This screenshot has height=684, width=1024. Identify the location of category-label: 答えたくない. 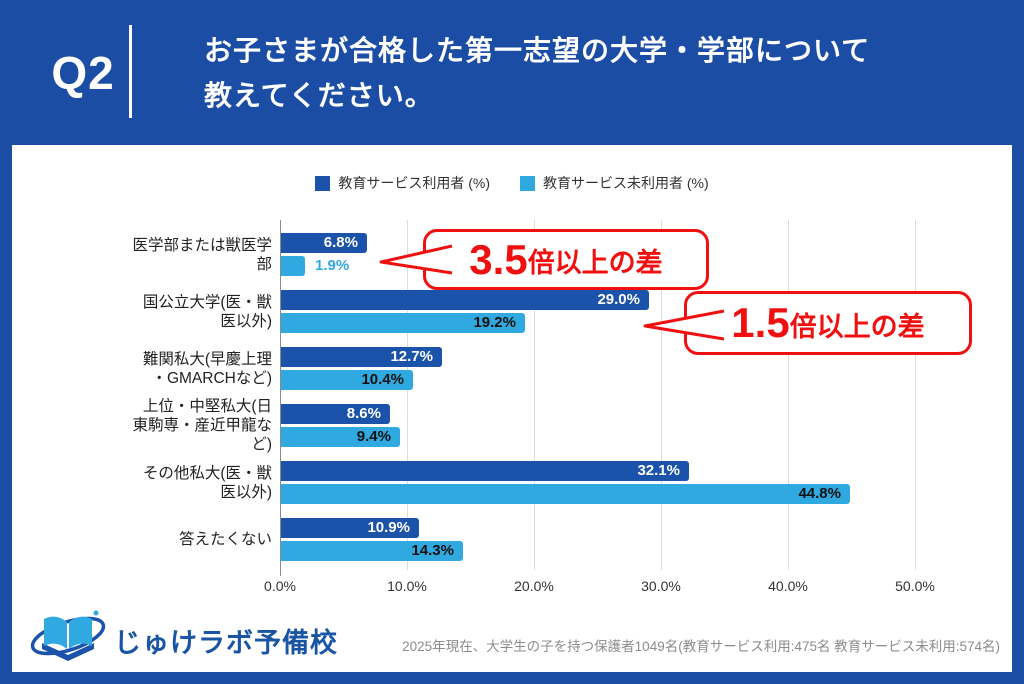
(225, 539).